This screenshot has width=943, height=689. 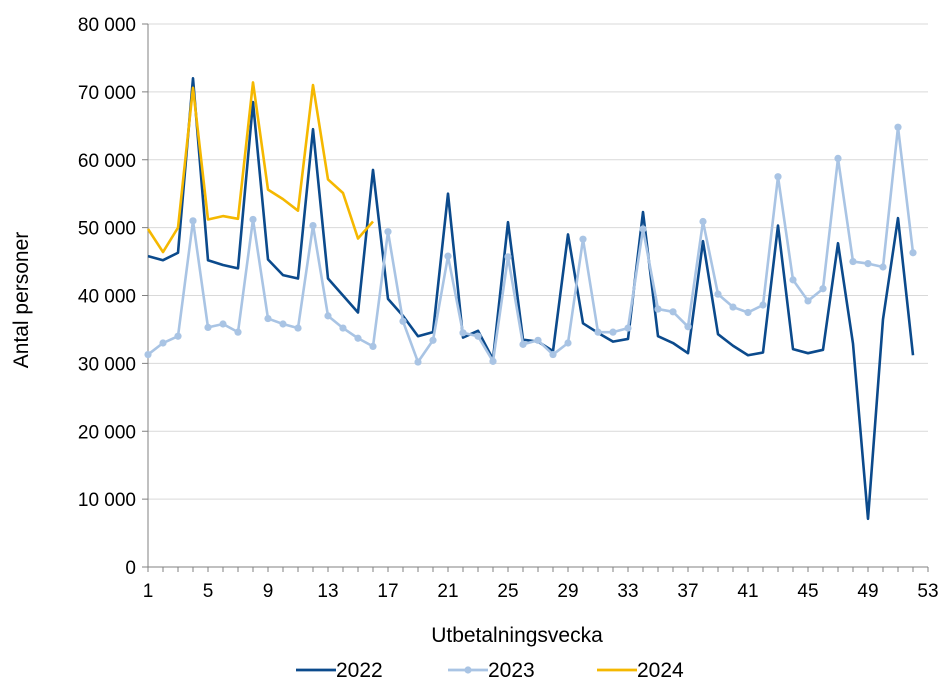 What do you see at coordinates (107, 500) in the screenshot?
I see `y-tick-label: 10 000` at bounding box center [107, 500].